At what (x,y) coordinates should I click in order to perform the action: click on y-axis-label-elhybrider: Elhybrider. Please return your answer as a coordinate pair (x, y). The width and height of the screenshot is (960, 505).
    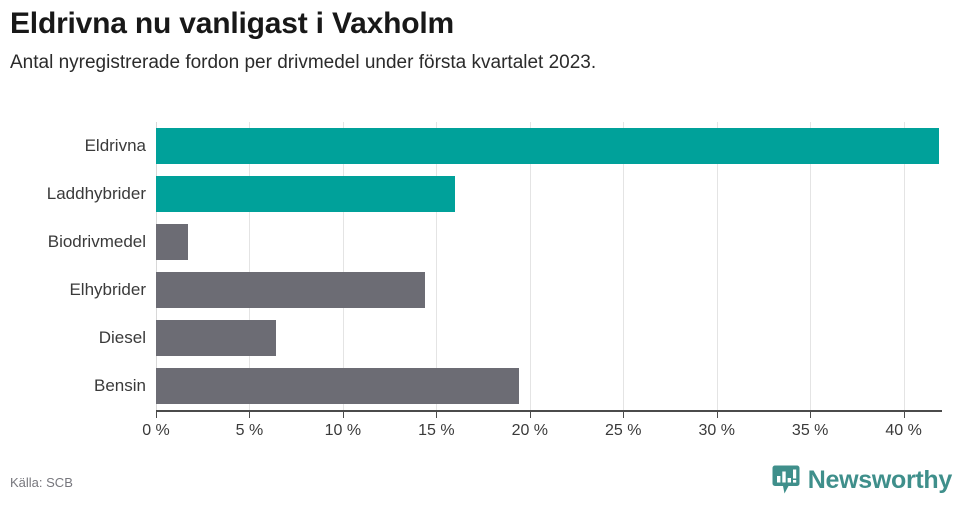
    Looking at the image, I should click on (107, 289).